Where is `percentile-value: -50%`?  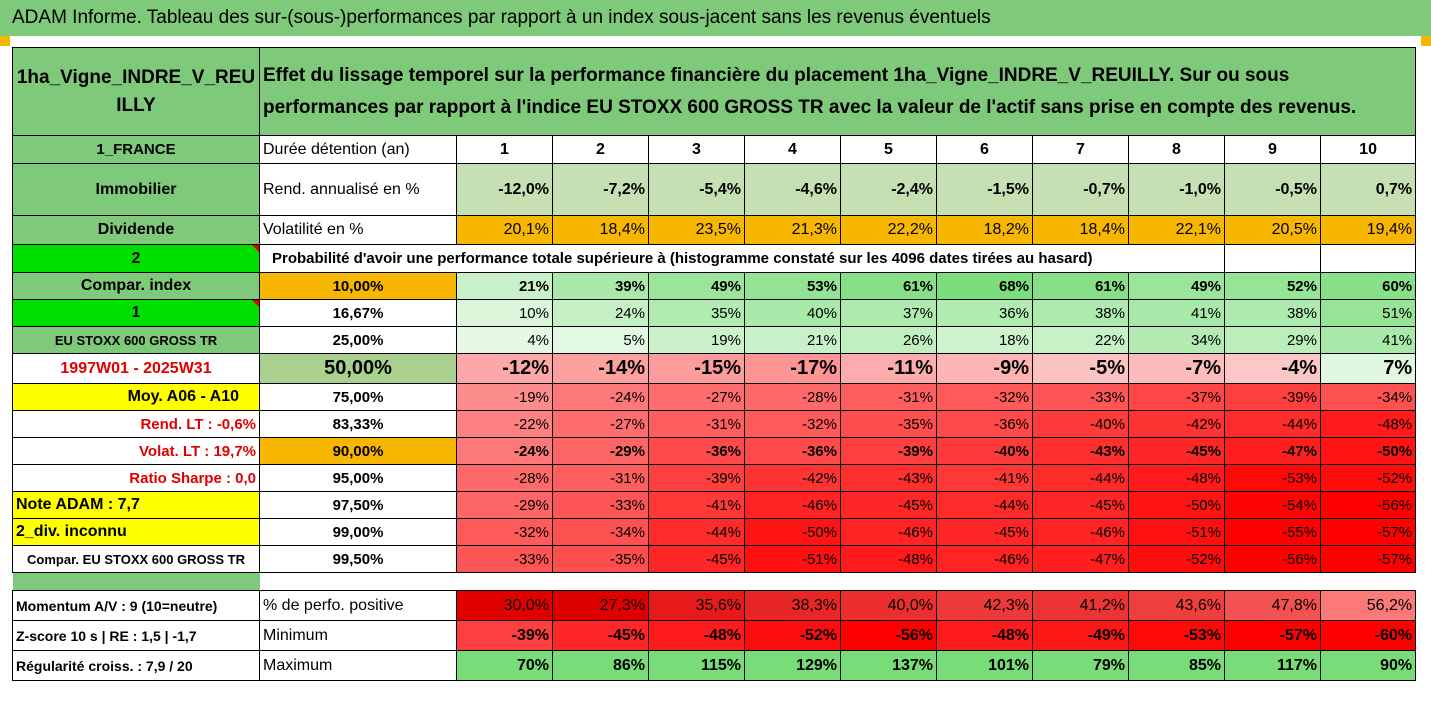 percentile-value: -50% is located at coordinates (1368, 451).